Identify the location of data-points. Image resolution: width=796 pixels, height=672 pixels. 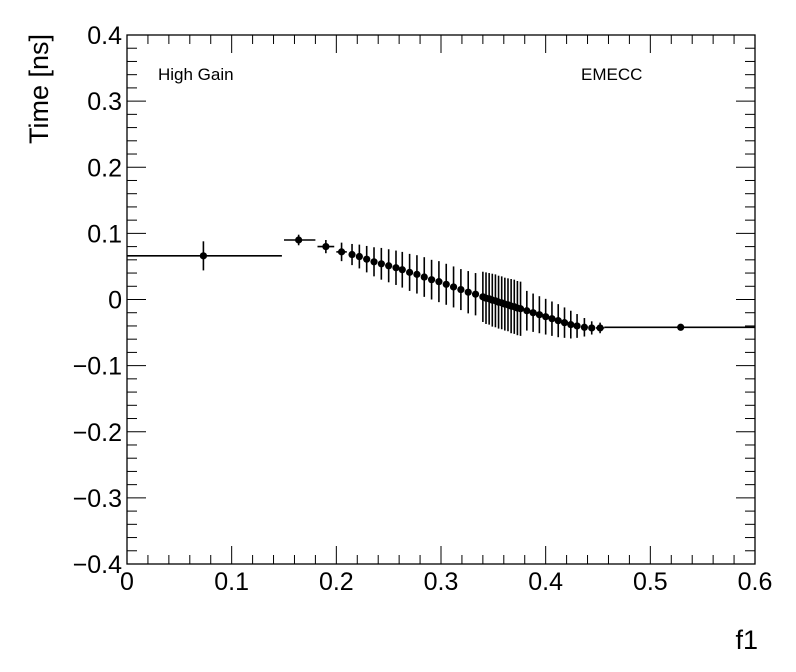
(441, 286).